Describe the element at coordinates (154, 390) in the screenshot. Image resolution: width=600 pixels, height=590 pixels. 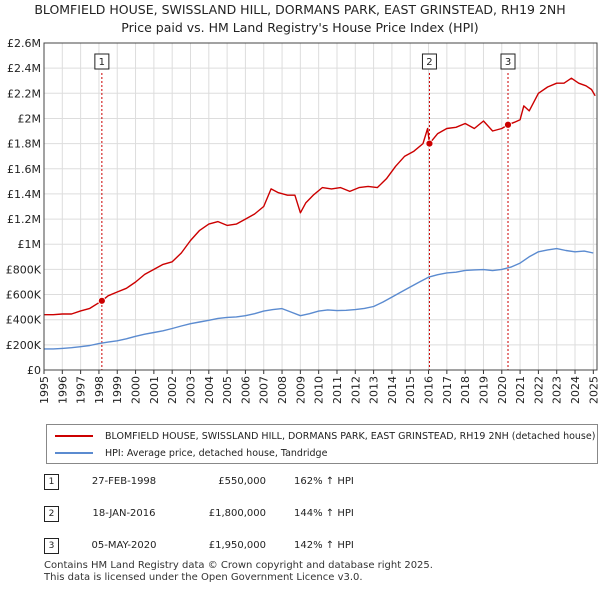
I see `x-tick-label: 2001` at that location.